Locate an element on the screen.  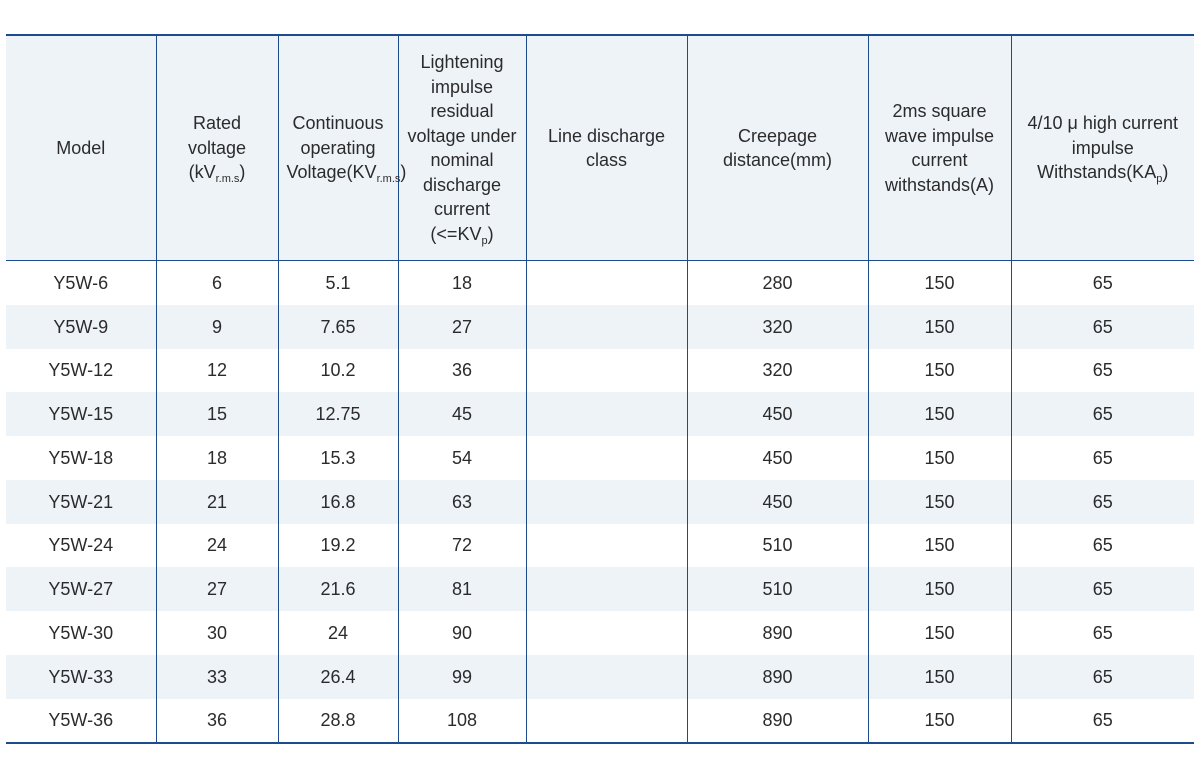
table-row: Y5W-30 30 24 90 890 150 65 is located at coordinates (600, 633).